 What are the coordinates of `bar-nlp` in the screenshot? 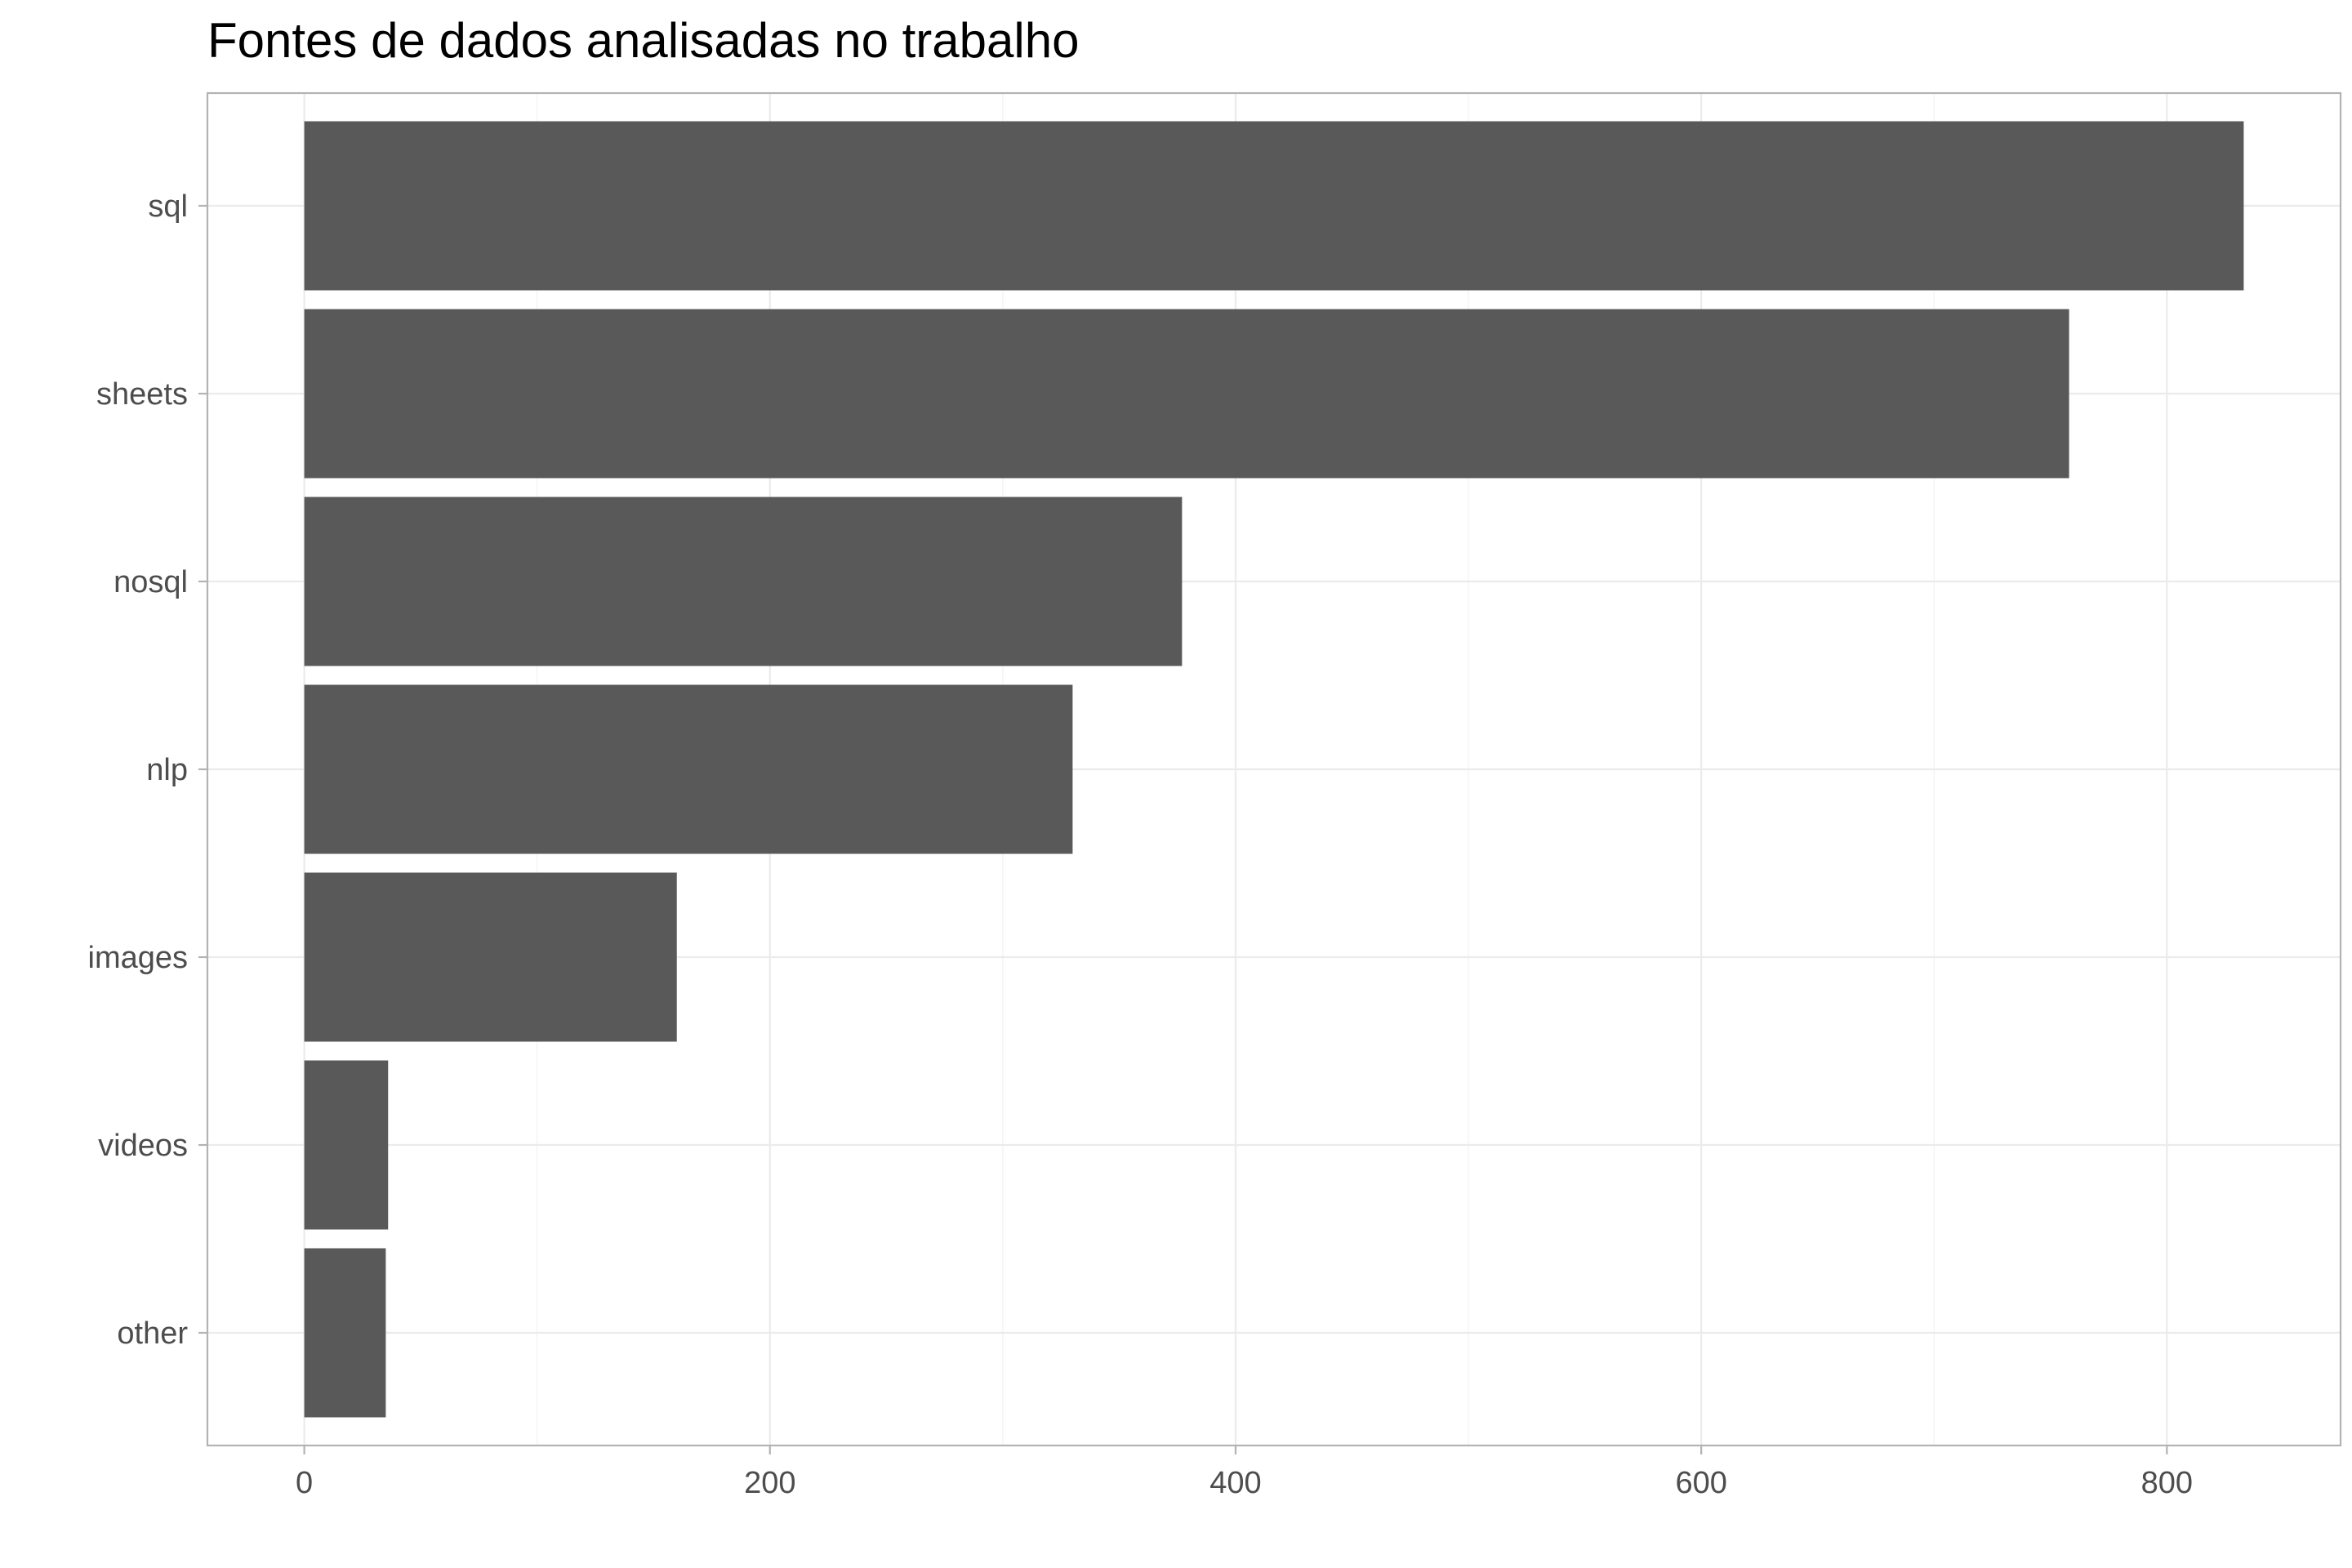 It's located at (688, 769).